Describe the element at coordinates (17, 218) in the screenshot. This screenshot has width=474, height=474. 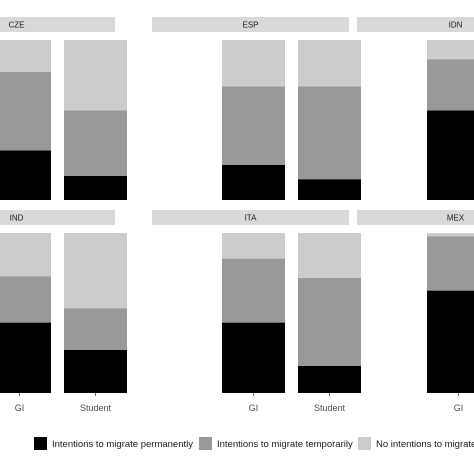
I see `panel-title: IND` at that location.